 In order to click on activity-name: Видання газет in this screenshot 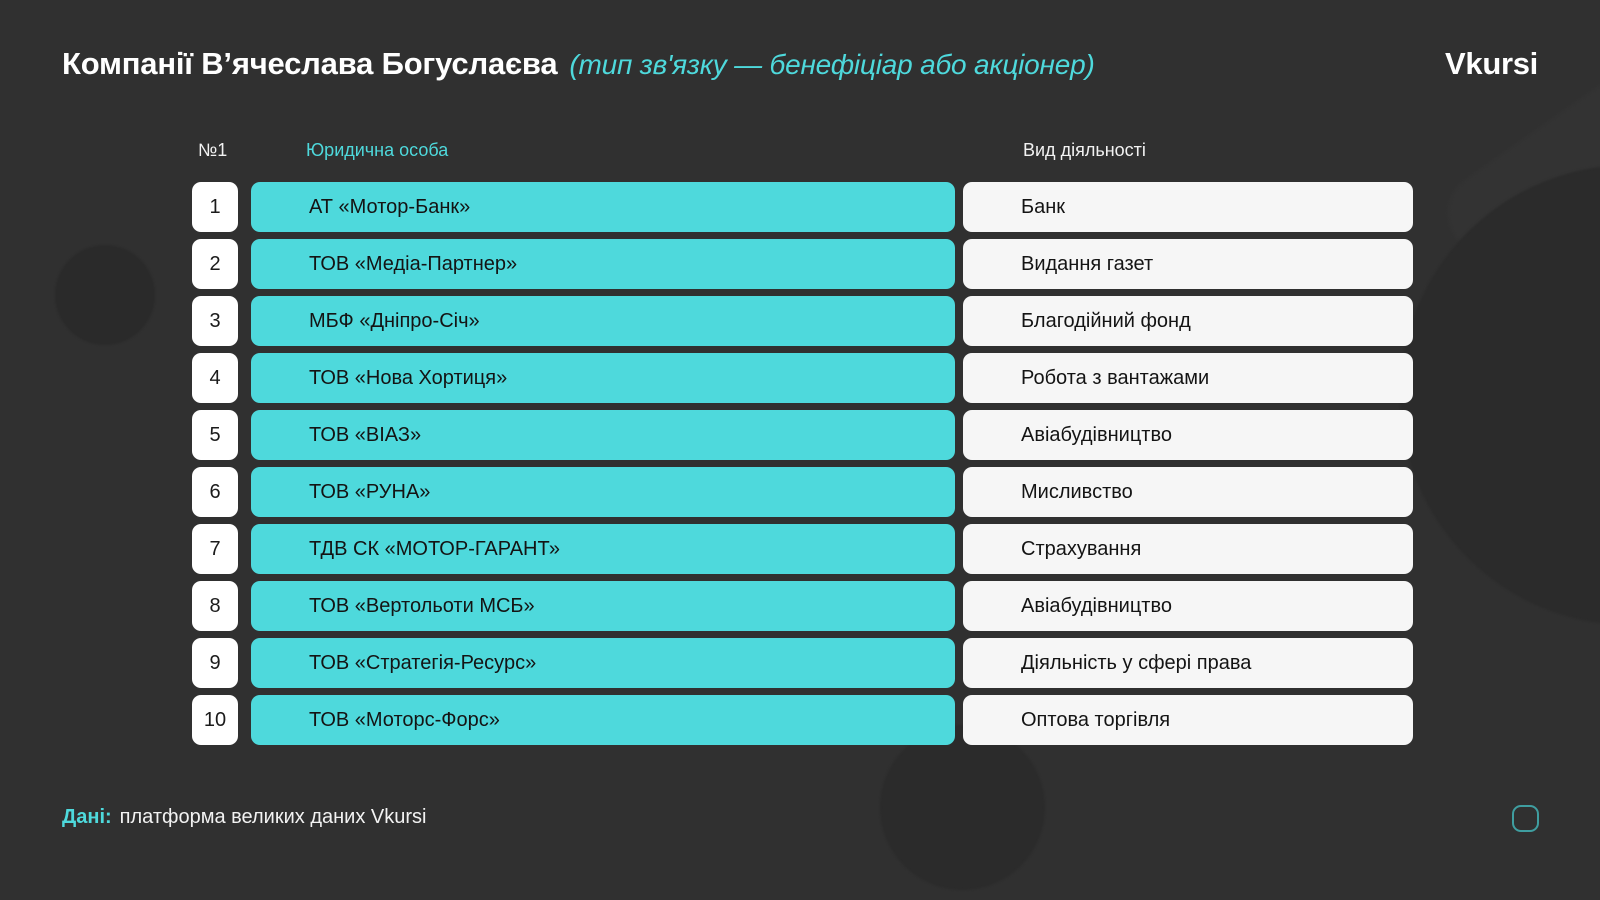, I will do `click(1087, 263)`.